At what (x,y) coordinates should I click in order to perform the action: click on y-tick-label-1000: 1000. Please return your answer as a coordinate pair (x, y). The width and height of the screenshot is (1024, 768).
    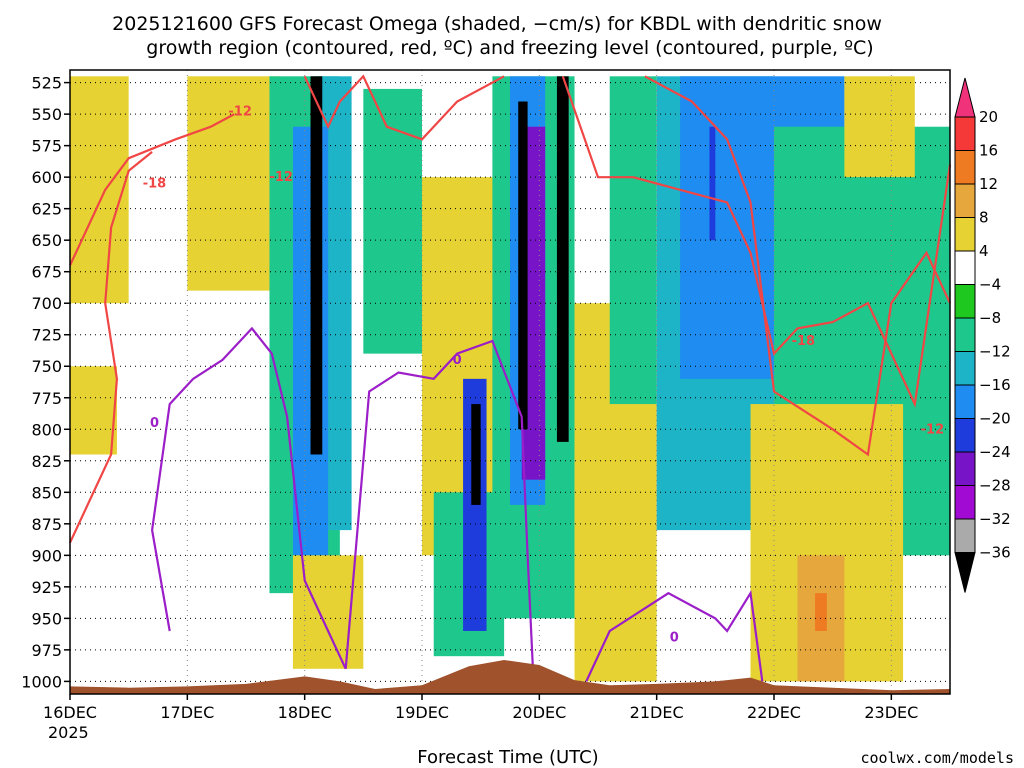
    Looking at the image, I should click on (41, 681).